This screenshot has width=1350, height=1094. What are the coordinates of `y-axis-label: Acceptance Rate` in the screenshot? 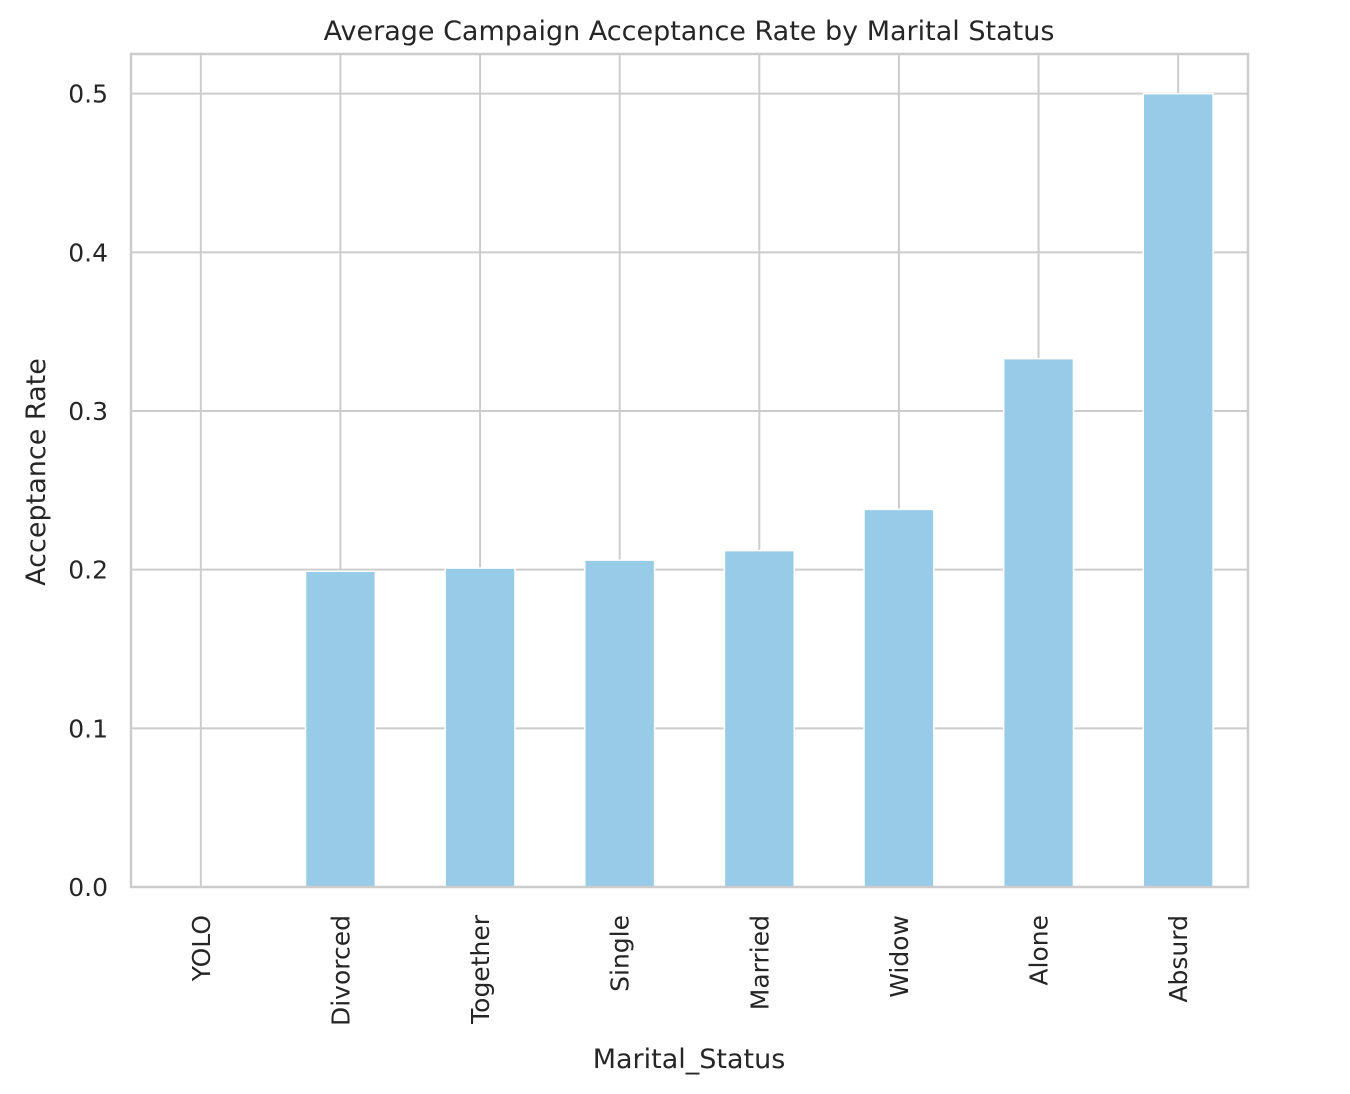 It's located at (36, 472).